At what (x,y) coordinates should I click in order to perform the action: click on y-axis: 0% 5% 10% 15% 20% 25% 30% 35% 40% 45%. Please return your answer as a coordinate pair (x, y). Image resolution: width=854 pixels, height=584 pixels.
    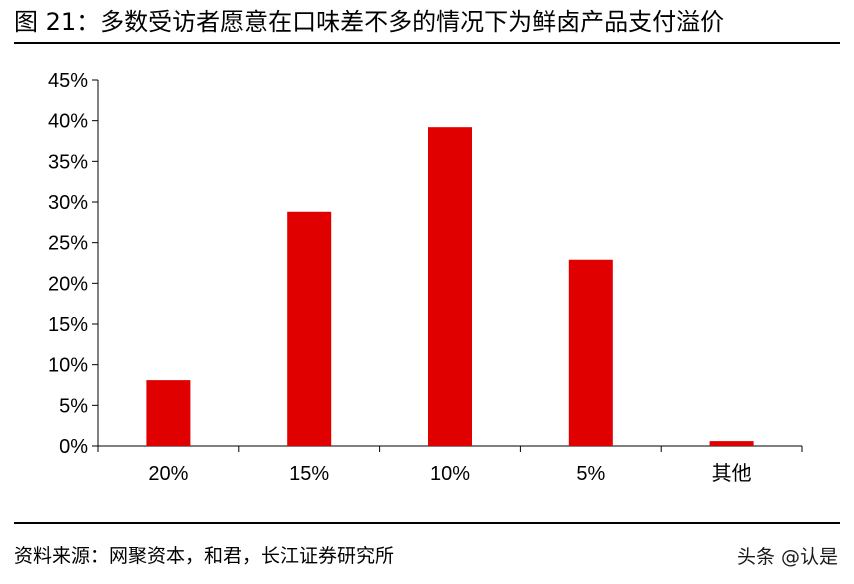
    Looking at the image, I should click on (73, 264).